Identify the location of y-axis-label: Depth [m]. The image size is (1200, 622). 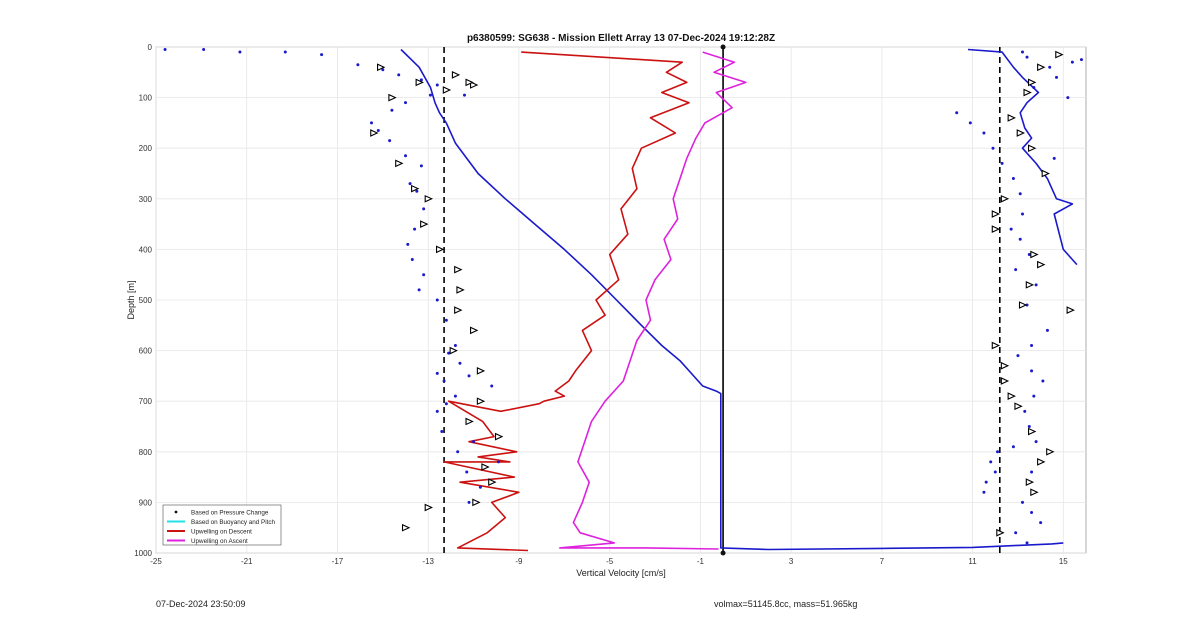
(131, 299).